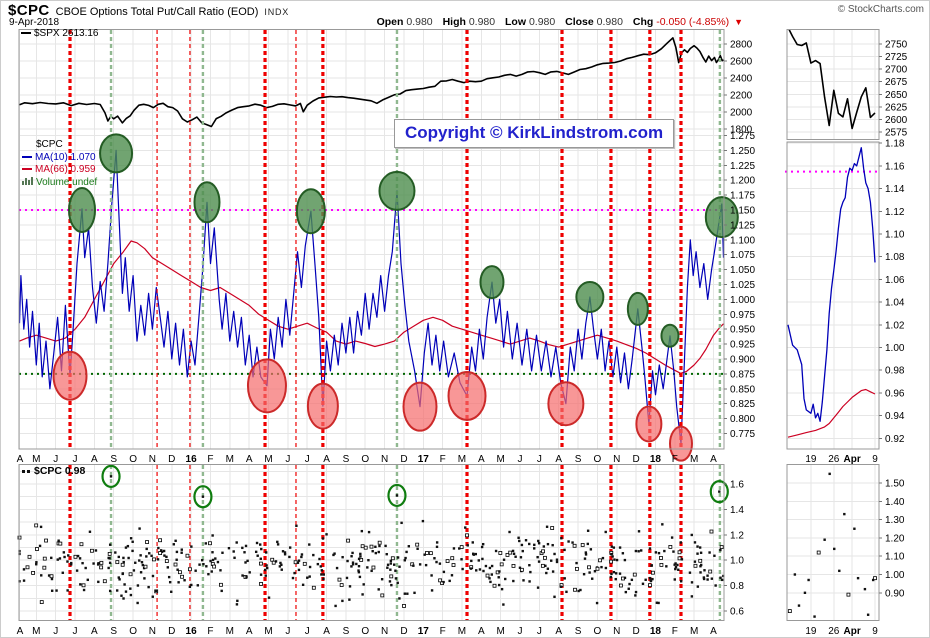  I want to click on ma10-line-swatch-icon, so click(27, 156).